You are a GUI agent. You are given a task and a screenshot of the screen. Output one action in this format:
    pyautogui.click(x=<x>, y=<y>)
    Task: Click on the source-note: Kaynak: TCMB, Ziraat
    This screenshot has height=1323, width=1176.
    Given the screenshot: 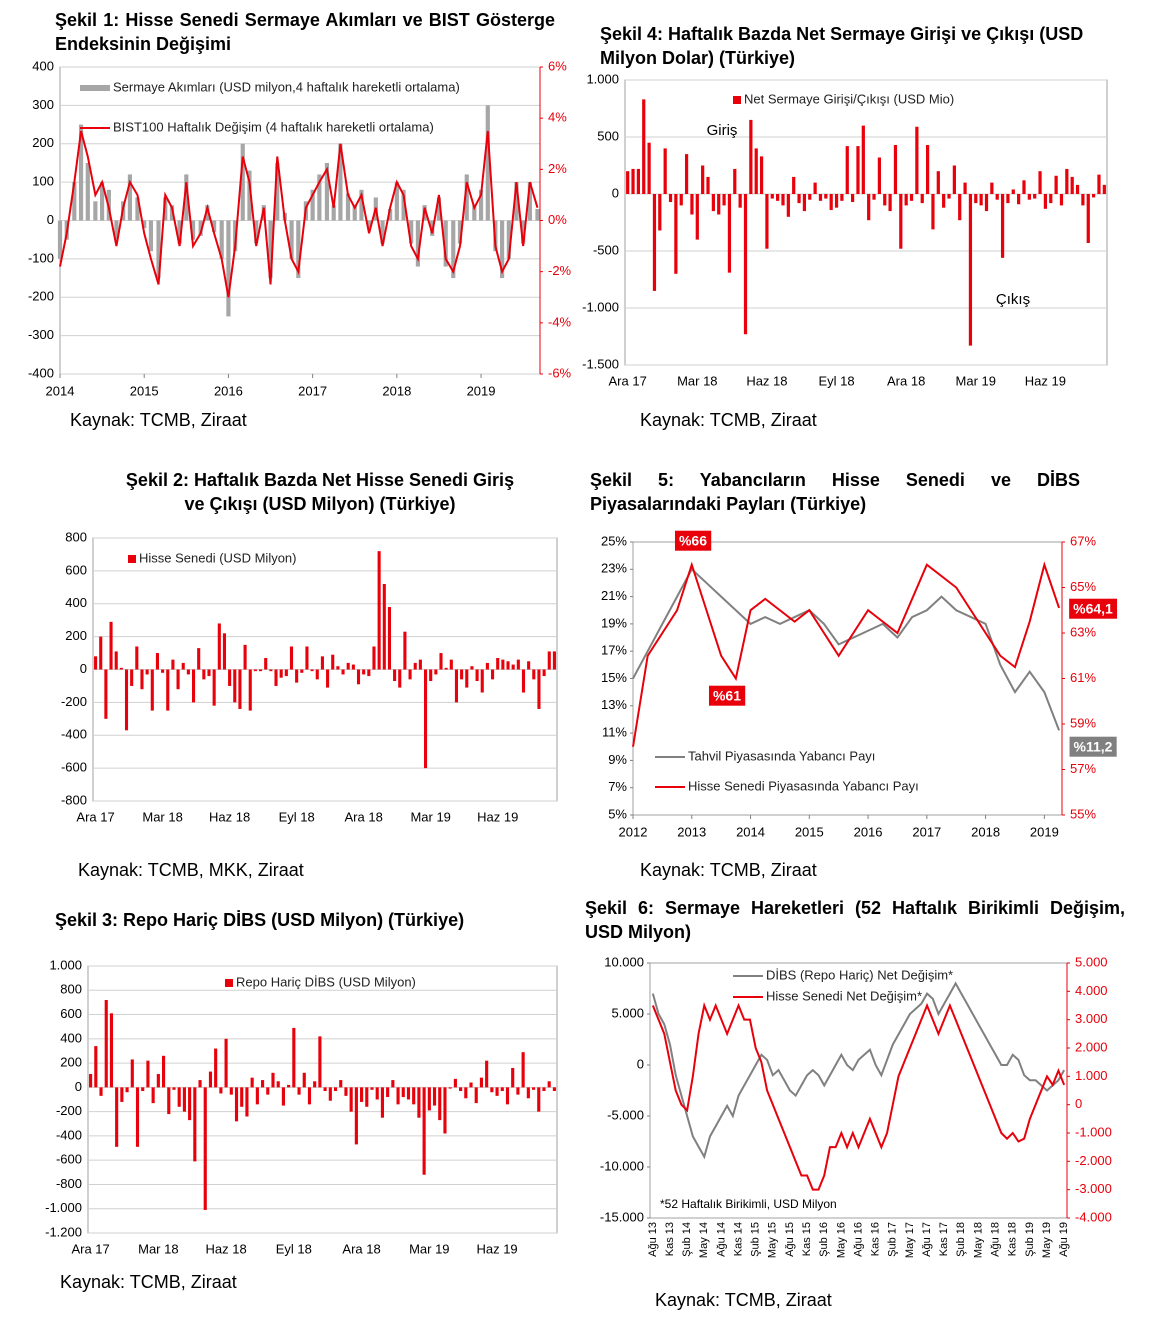 What is the action you would take?
    pyautogui.click(x=743, y=1300)
    